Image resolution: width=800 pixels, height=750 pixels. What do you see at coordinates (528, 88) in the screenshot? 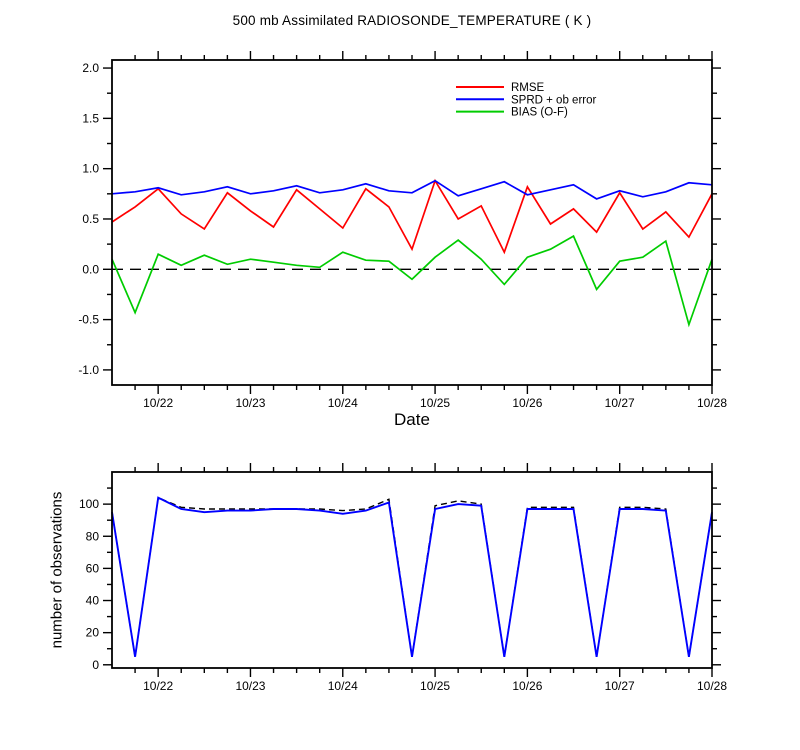
I see `legend-label: RMSE` at bounding box center [528, 88].